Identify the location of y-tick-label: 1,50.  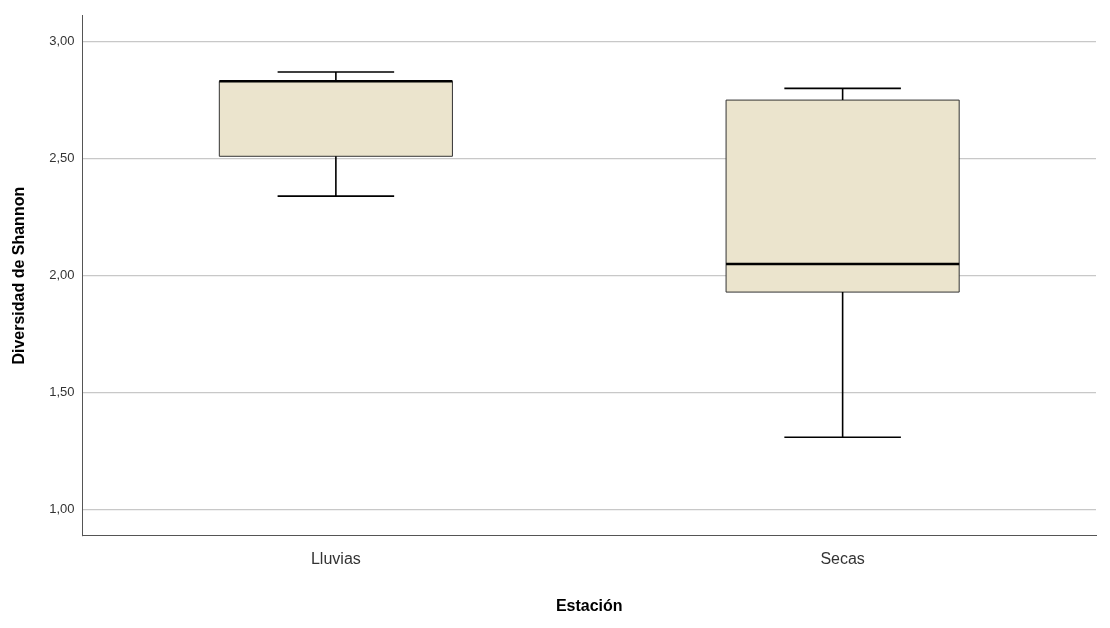
(62, 392).